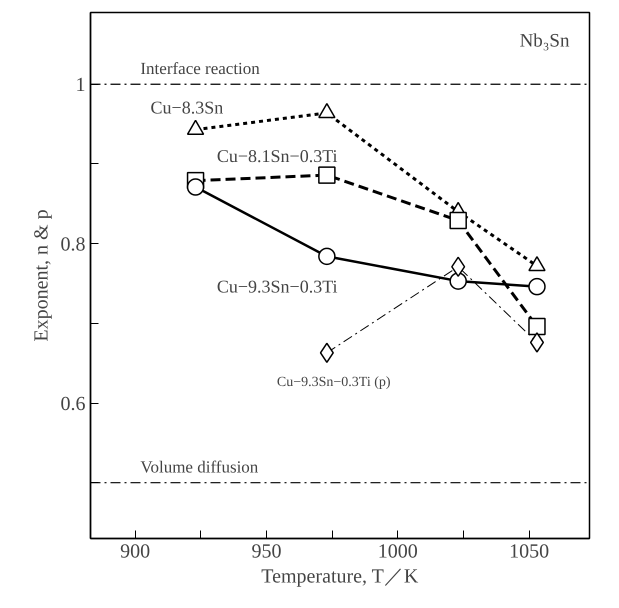  Describe the element at coordinates (398, 551) in the screenshot. I see `x-tick-label: 1000` at that location.